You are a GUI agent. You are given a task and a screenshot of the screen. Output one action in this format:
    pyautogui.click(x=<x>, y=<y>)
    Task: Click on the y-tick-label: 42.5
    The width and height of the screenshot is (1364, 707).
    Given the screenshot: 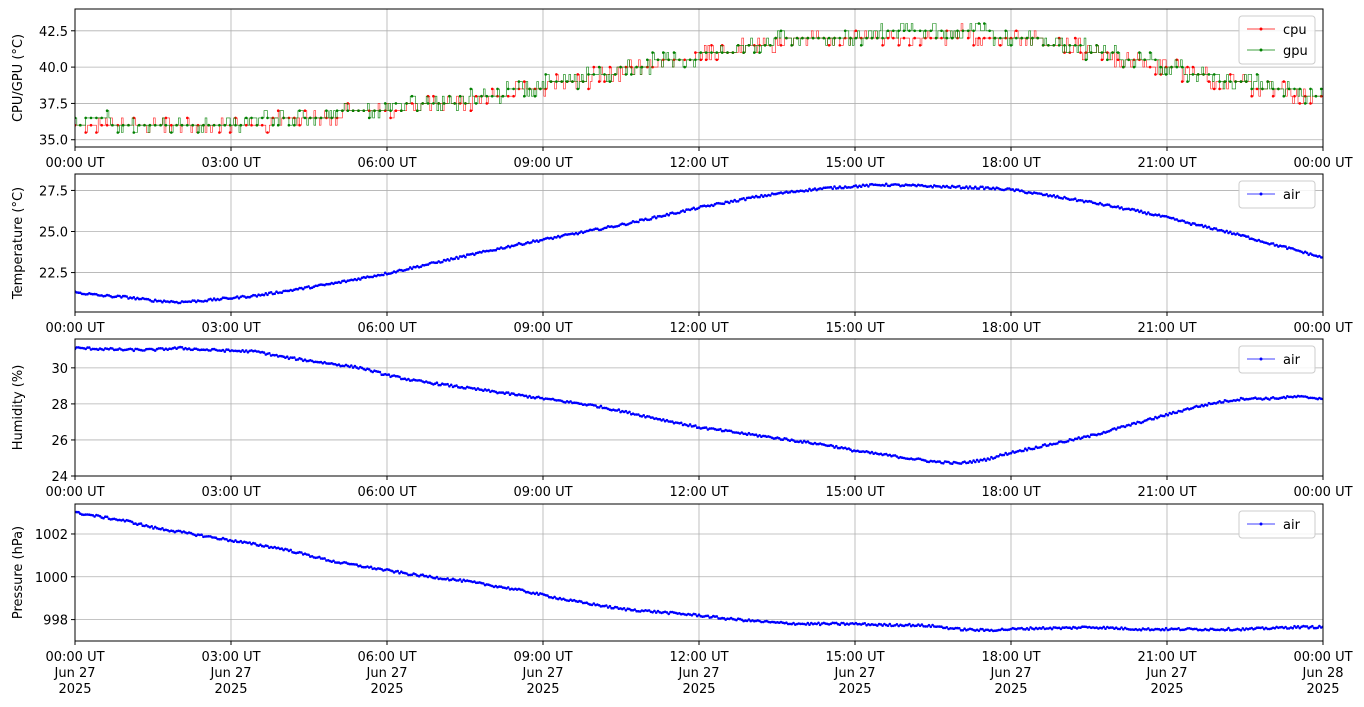 What is the action you would take?
    pyautogui.click(x=53, y=32)
    